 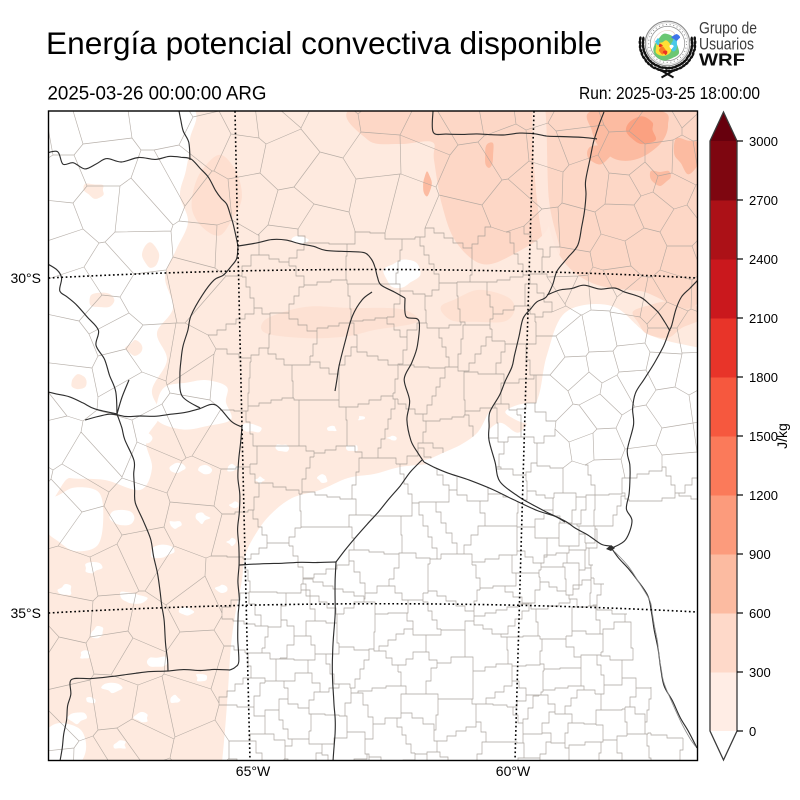 I want to click on svg-text: 300, so click(x=760, y=672).